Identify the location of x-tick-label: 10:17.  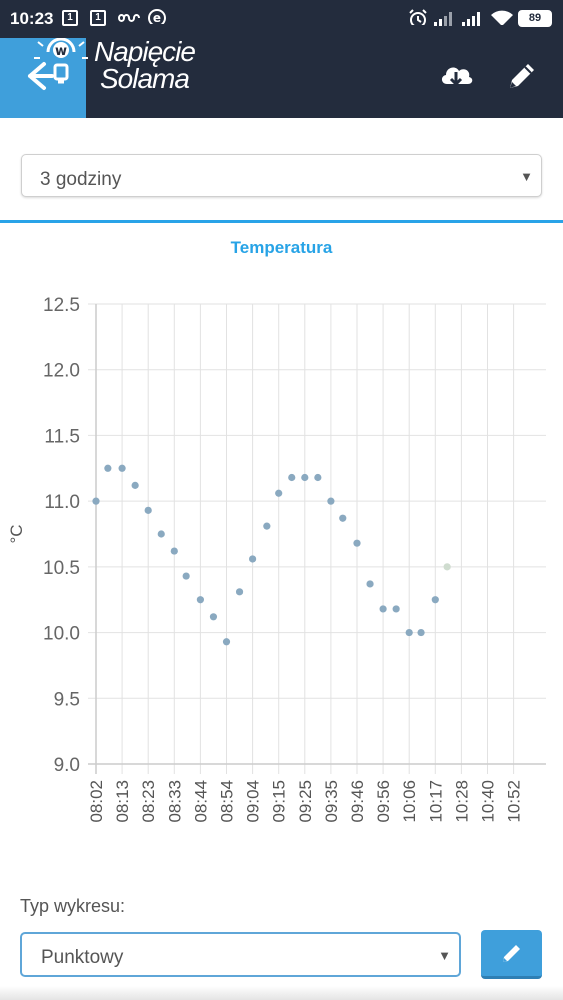
(435, 801).